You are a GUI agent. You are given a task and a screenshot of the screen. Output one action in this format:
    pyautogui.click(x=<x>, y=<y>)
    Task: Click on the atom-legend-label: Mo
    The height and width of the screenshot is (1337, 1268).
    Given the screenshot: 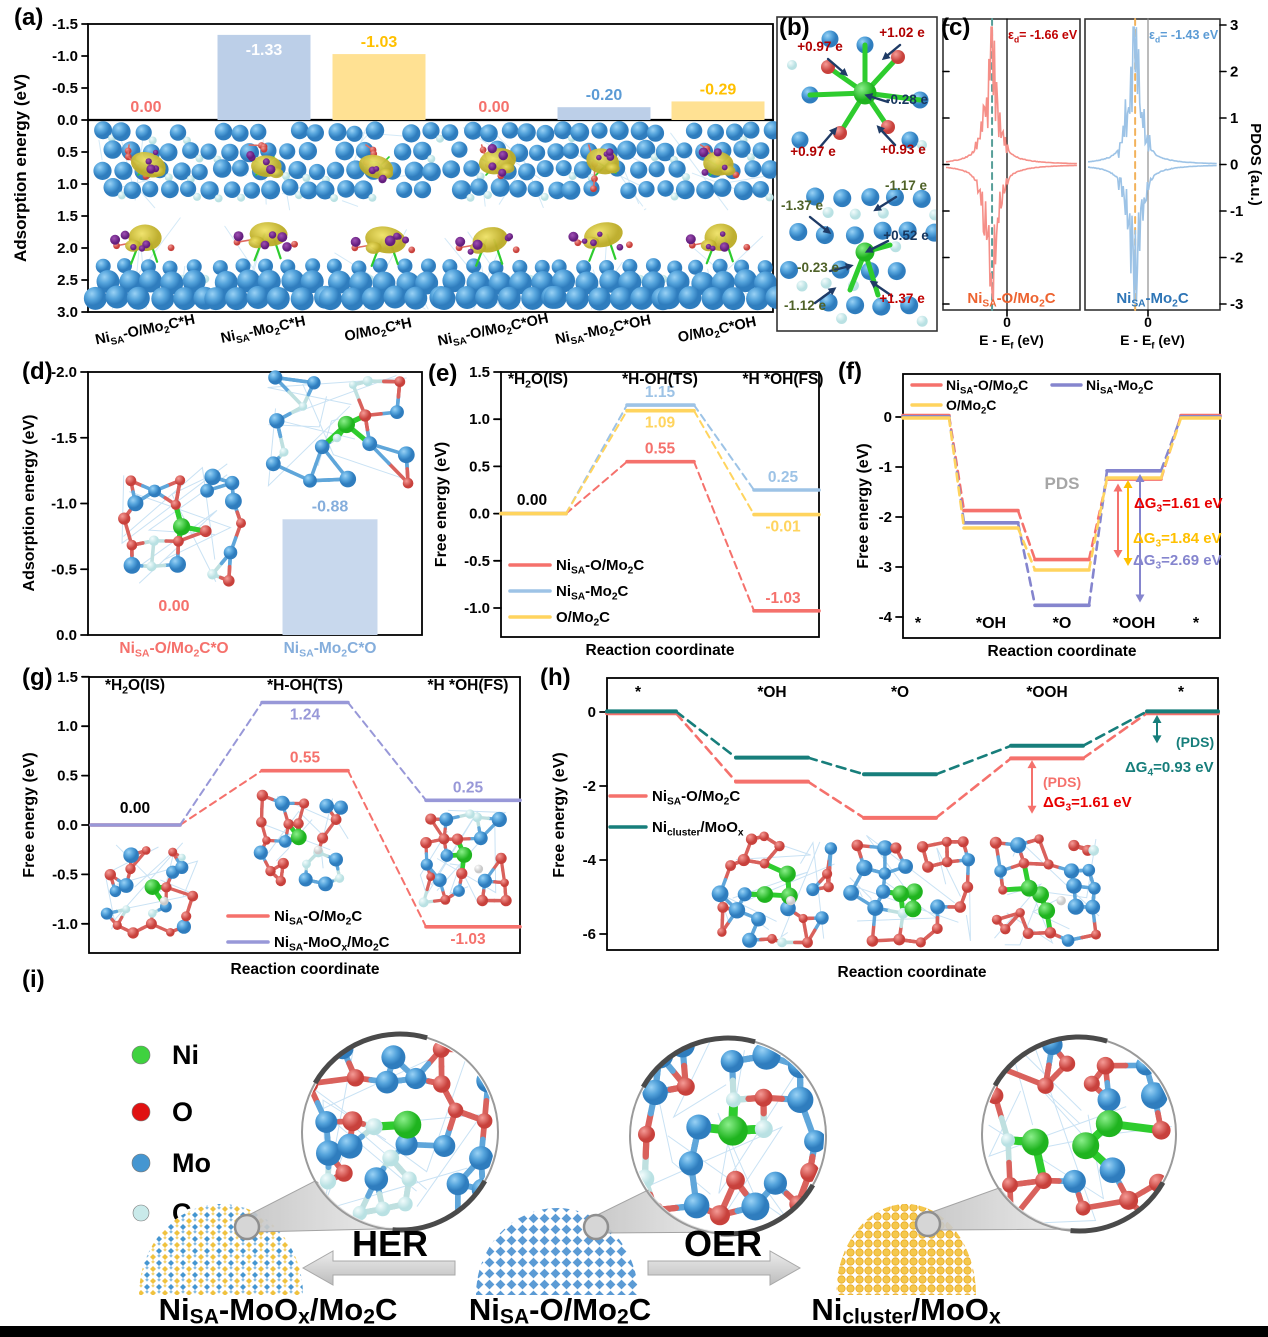 What is the action you would take?
    pyautogui.click(x=191, y=1163)
    